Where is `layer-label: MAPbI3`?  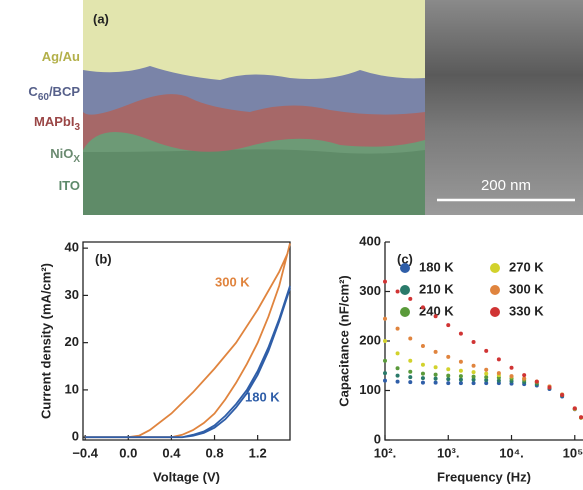
layer-label: MAPbI3 is located at coordinates (57, 123).